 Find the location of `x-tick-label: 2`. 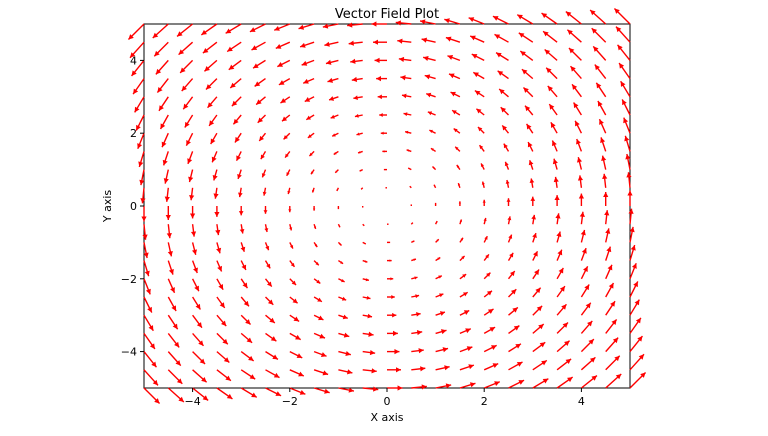

x-tick-label: 2 is located at coordinates (484, 401).